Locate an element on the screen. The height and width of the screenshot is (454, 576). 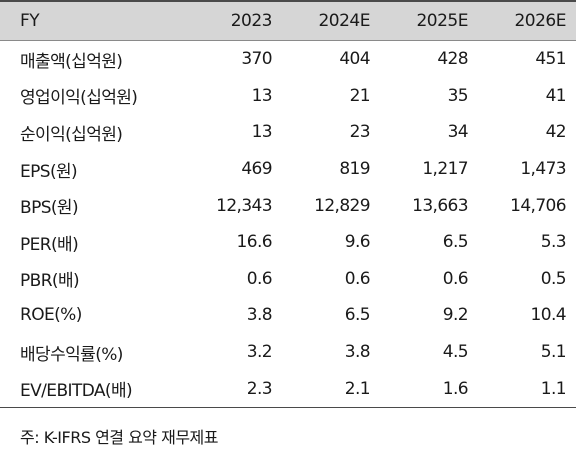
row-value: 9.2 is located at coordinates (455, 315).